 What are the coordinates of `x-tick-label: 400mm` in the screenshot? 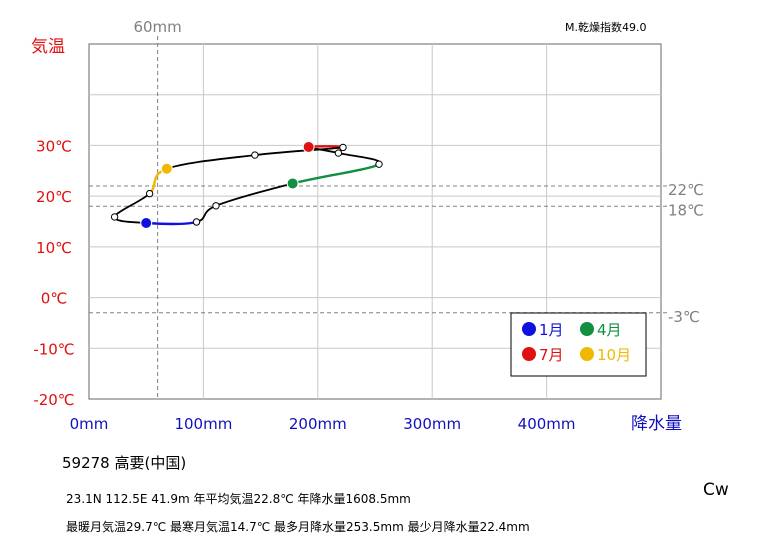 It's located at (547, 424).